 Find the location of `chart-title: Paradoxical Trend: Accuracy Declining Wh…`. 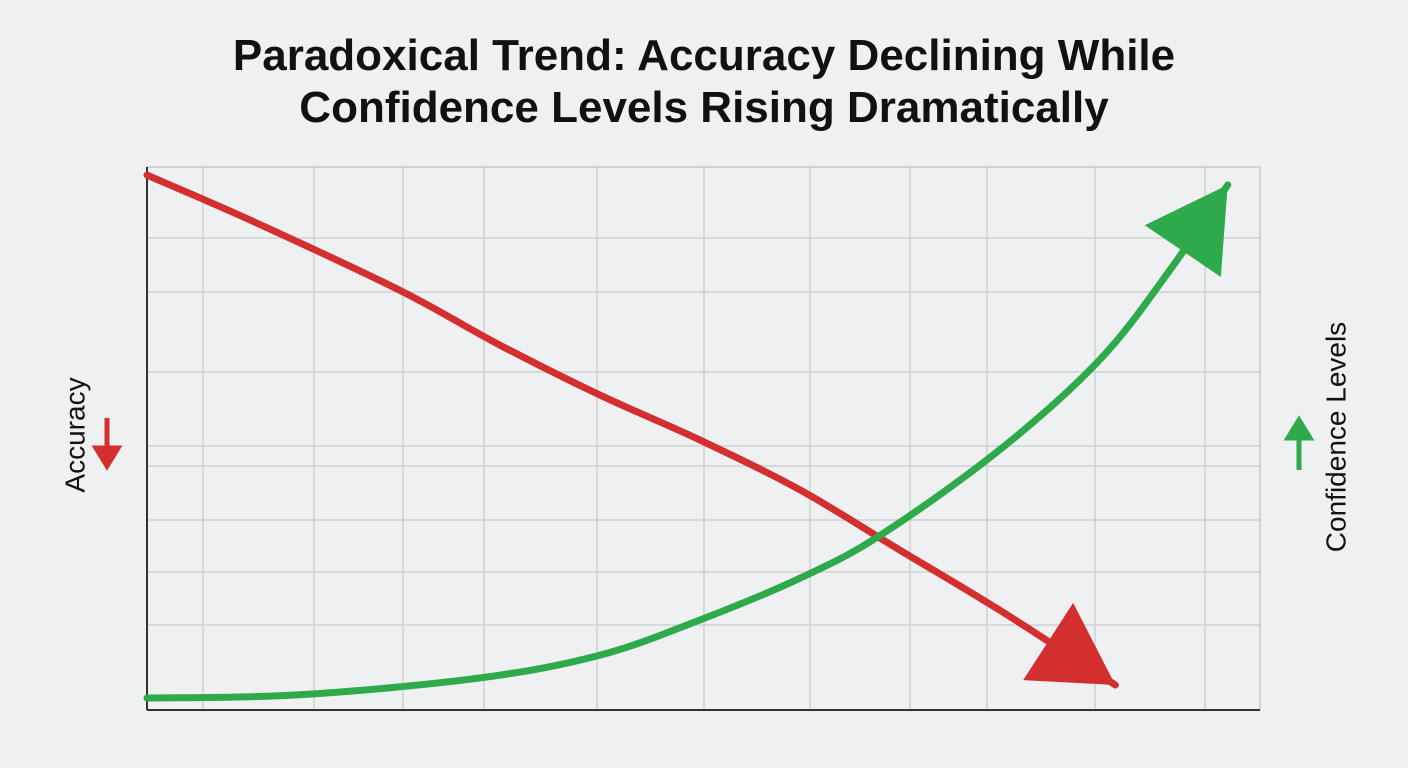

chart-title: Paradoxical Trend: Accuracy Declining Wh… is located at coordinates (704, 55).